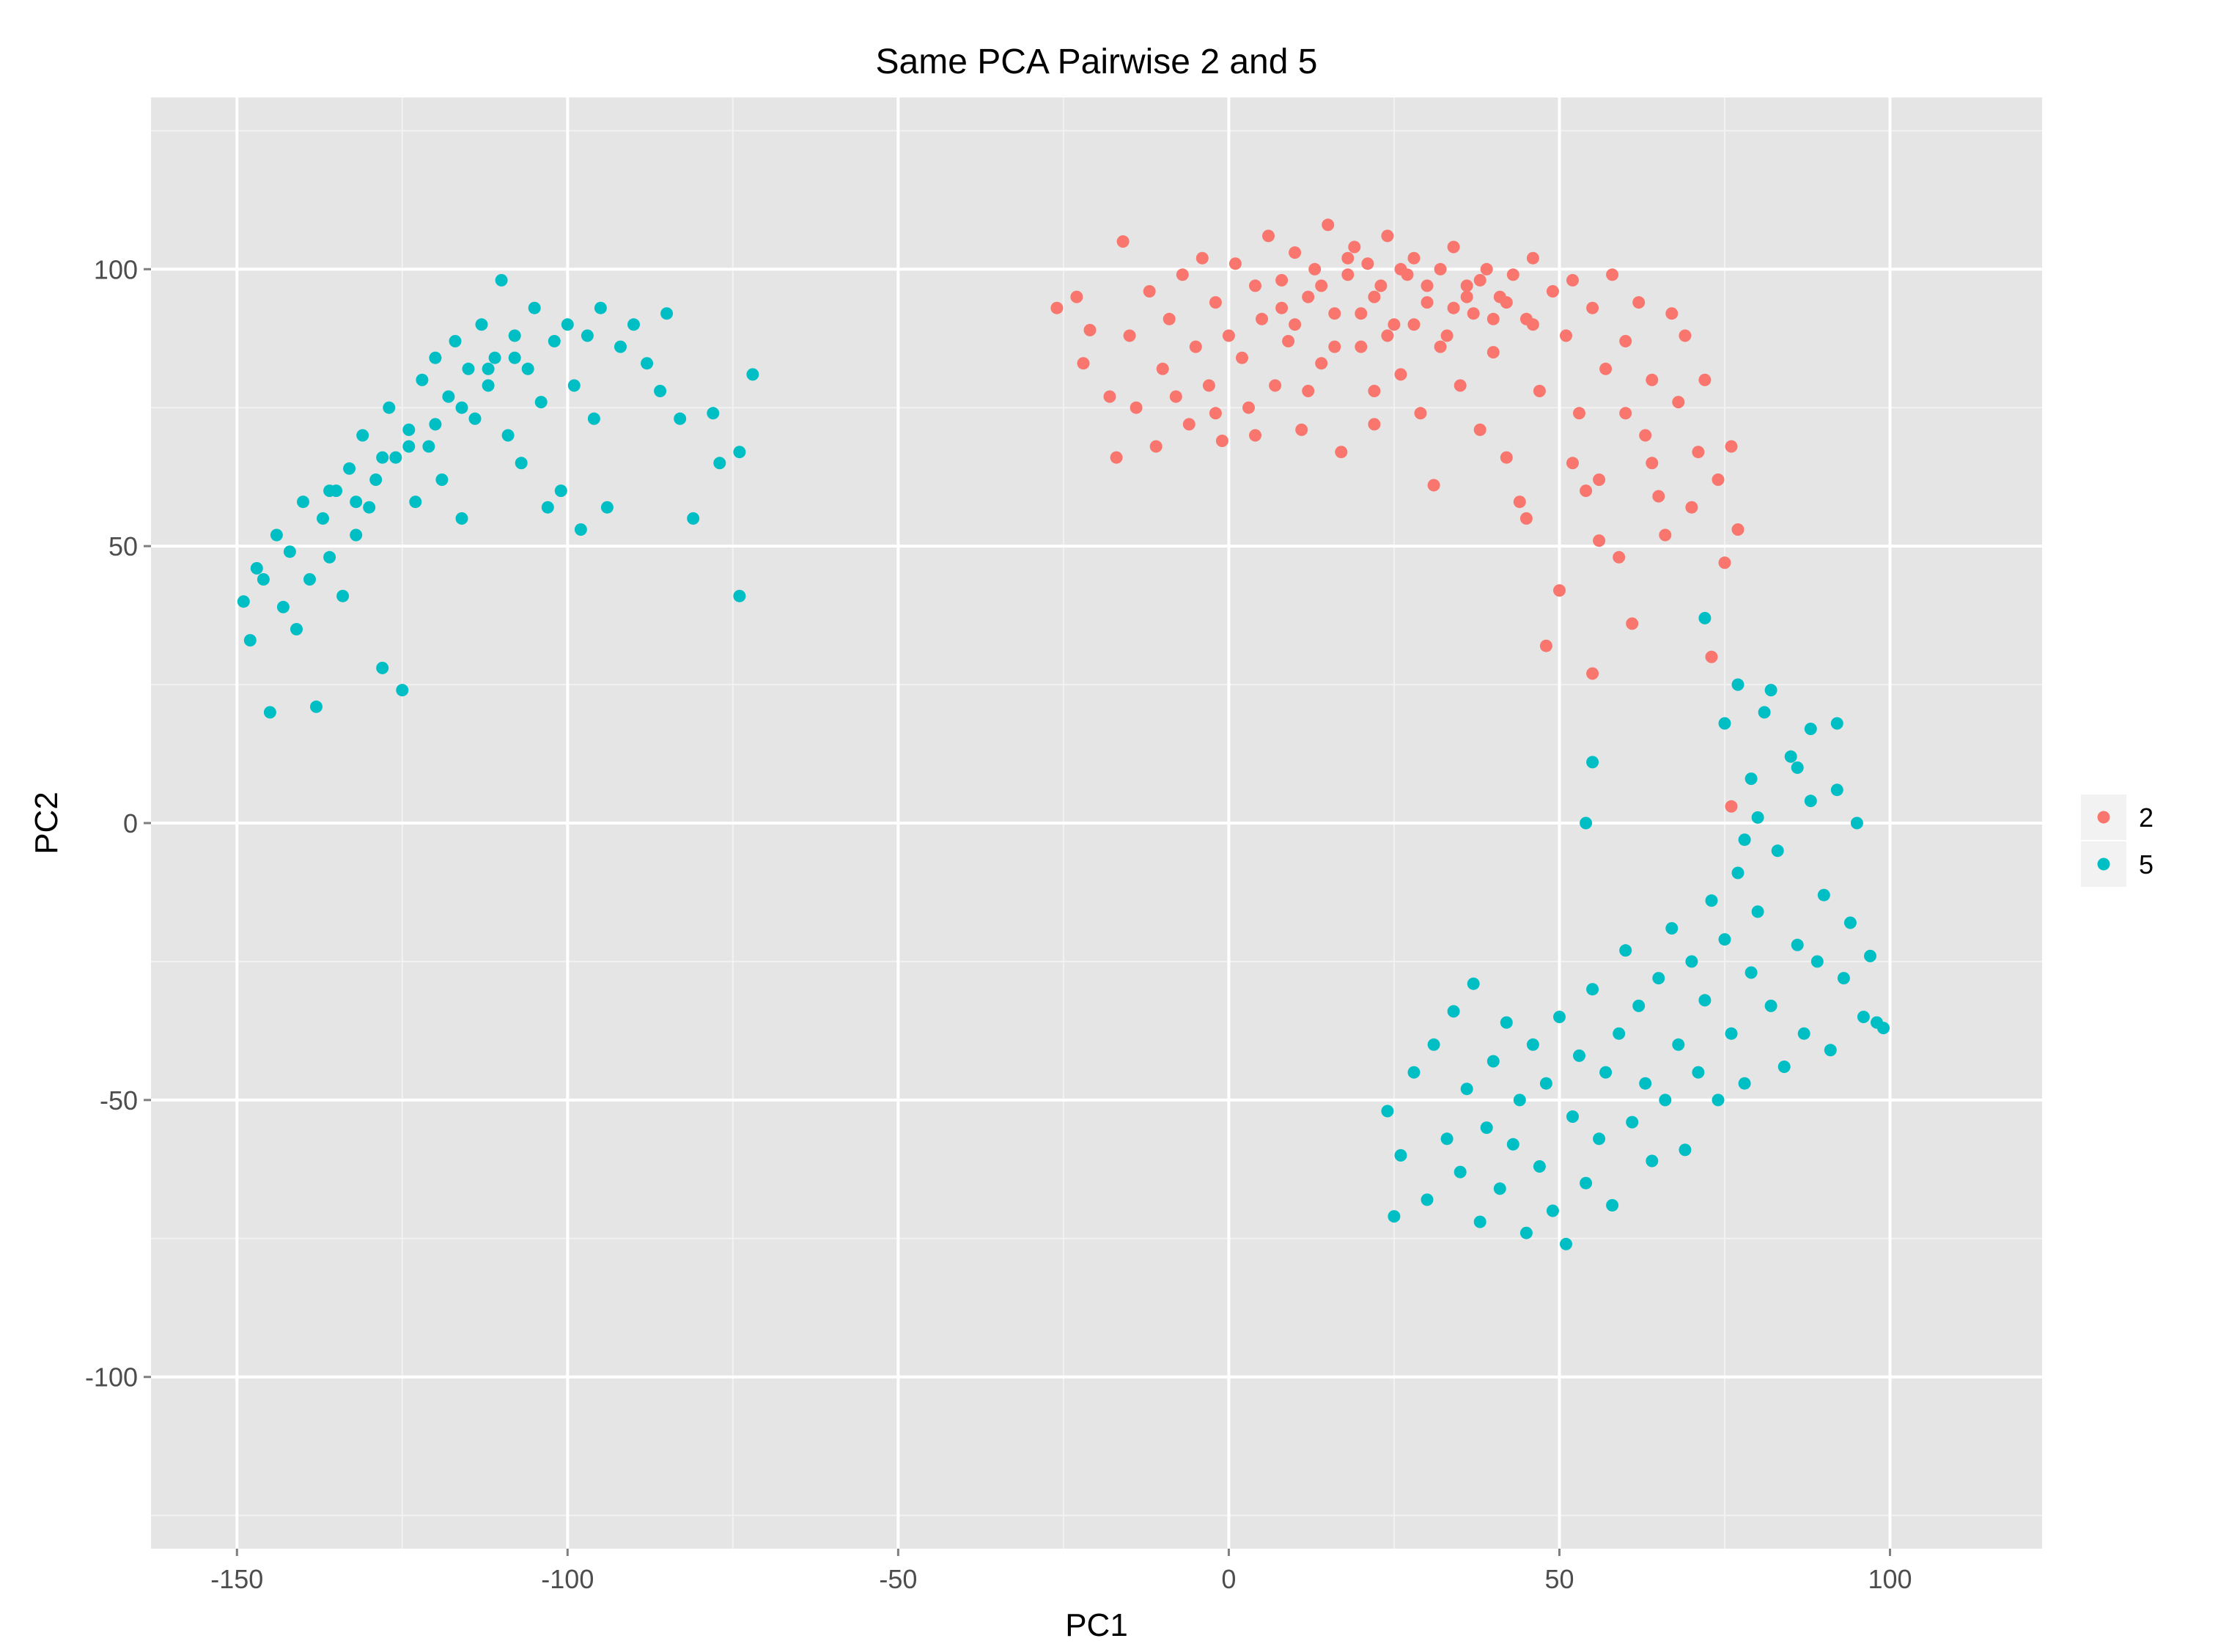 The image size is (2229, 1652). I want to click on x-axis-title: PC1, so click(1096, 1625).